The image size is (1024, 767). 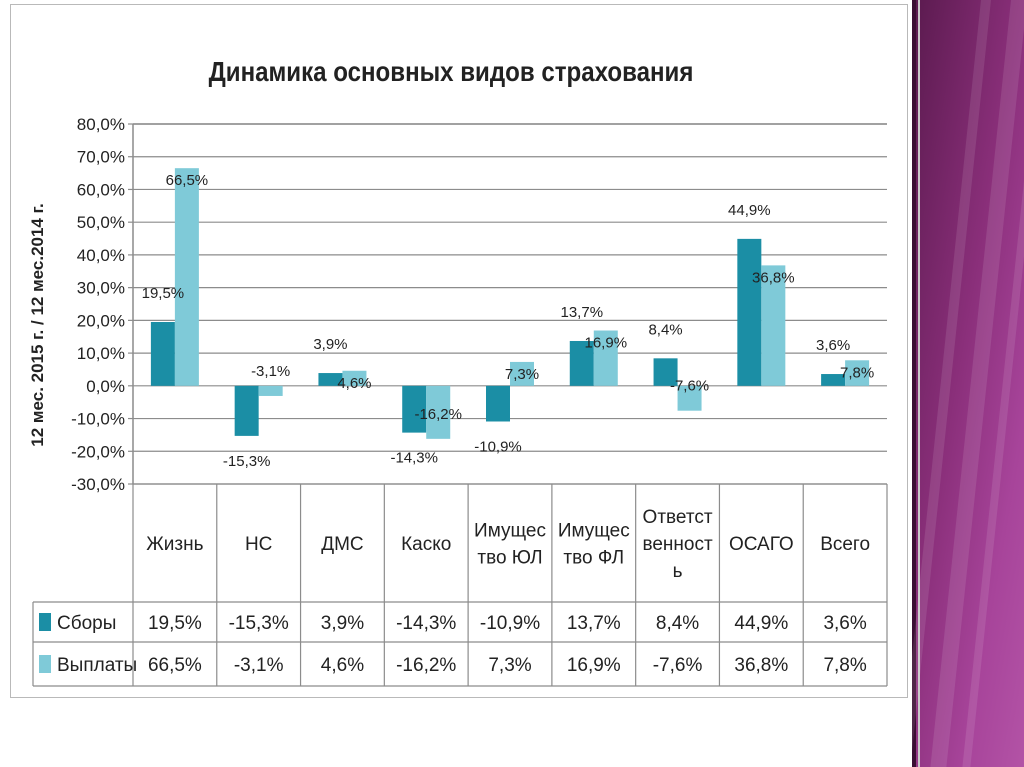 What do you see at coordinates (844, 623) in the screenshot?
I see `table-value: 3,6%` at bounding box center [844, 623].